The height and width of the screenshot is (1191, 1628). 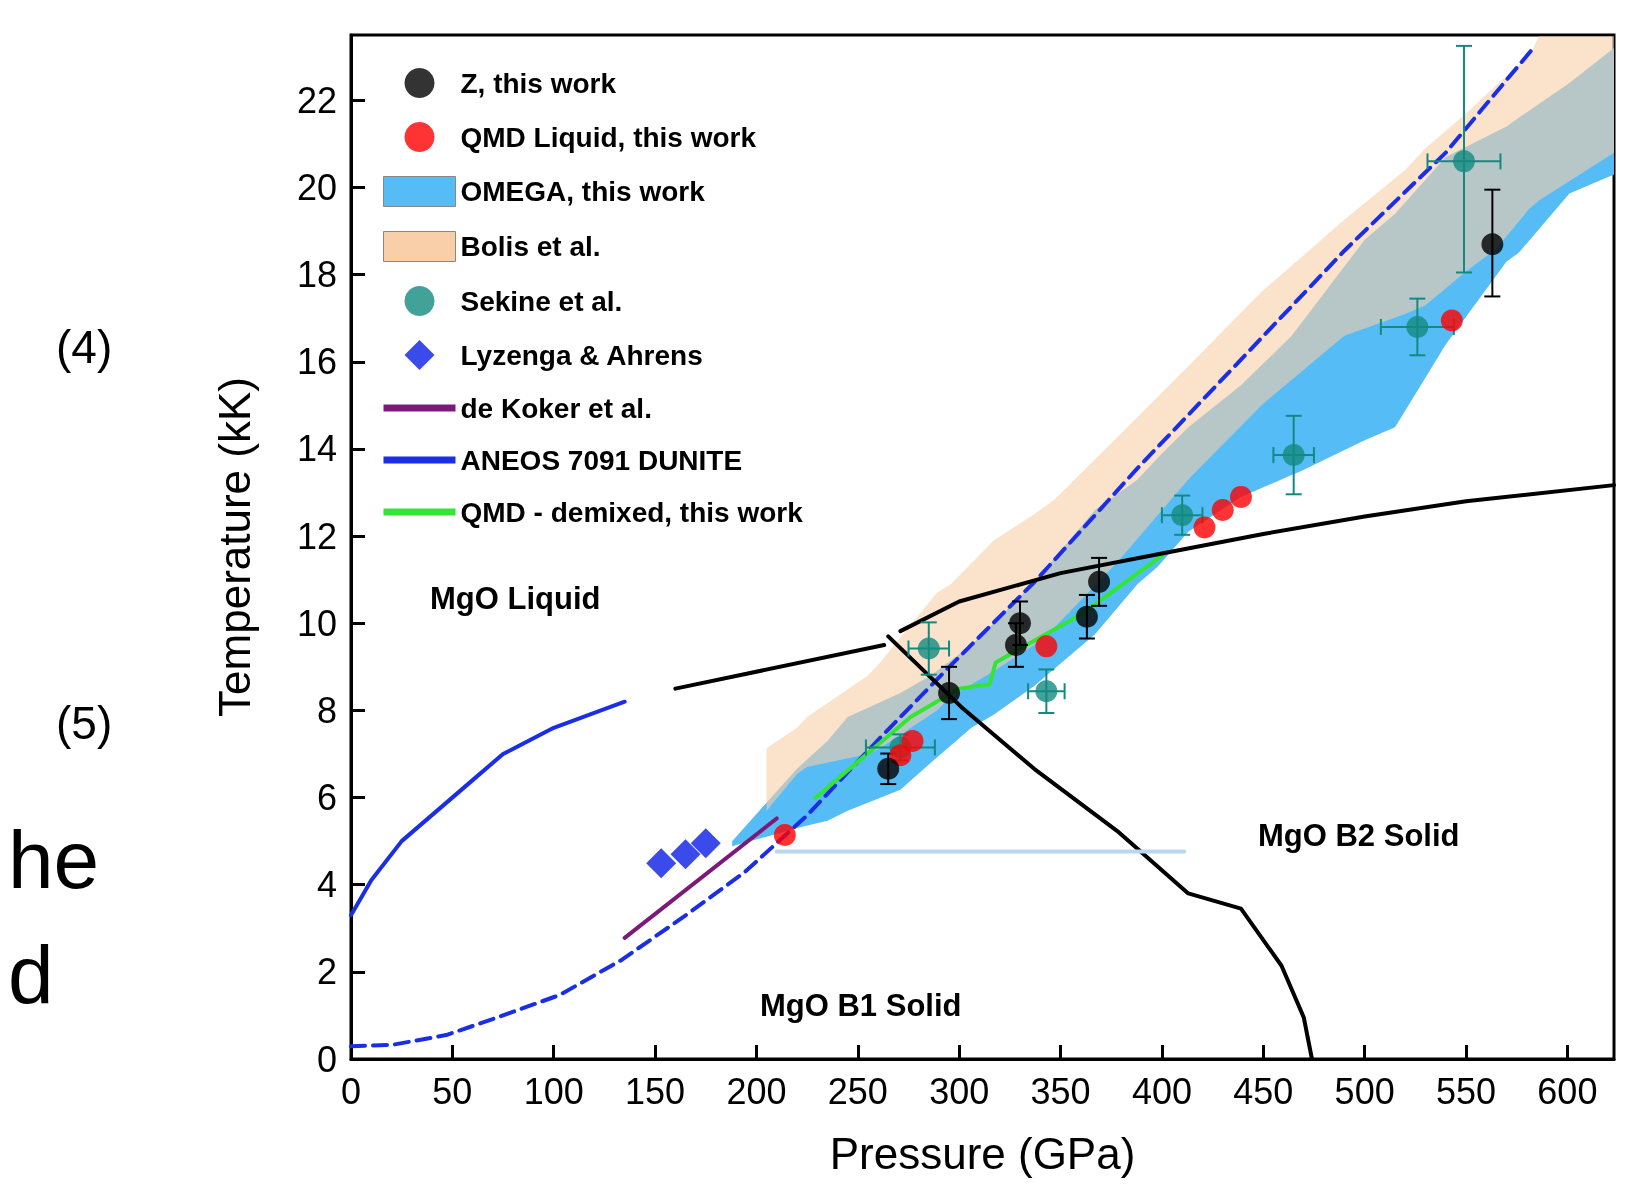 I want to click on y-tick-label: 16, so click(x=316, y=362).